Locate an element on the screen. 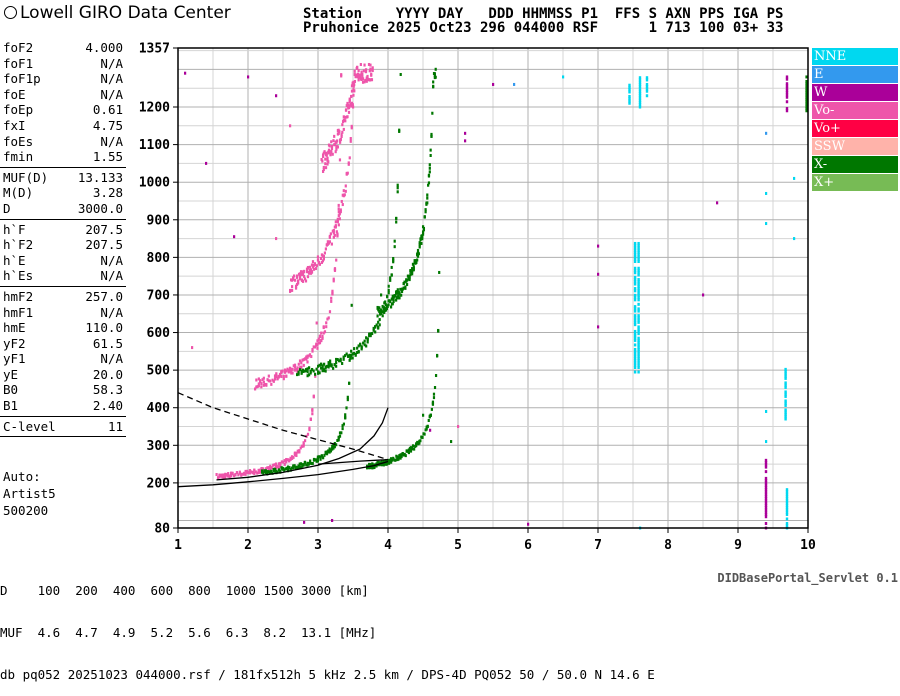 The width and height of the screenshot is (900, 696). param-key: foF1p is located at coordinates (22, 79).